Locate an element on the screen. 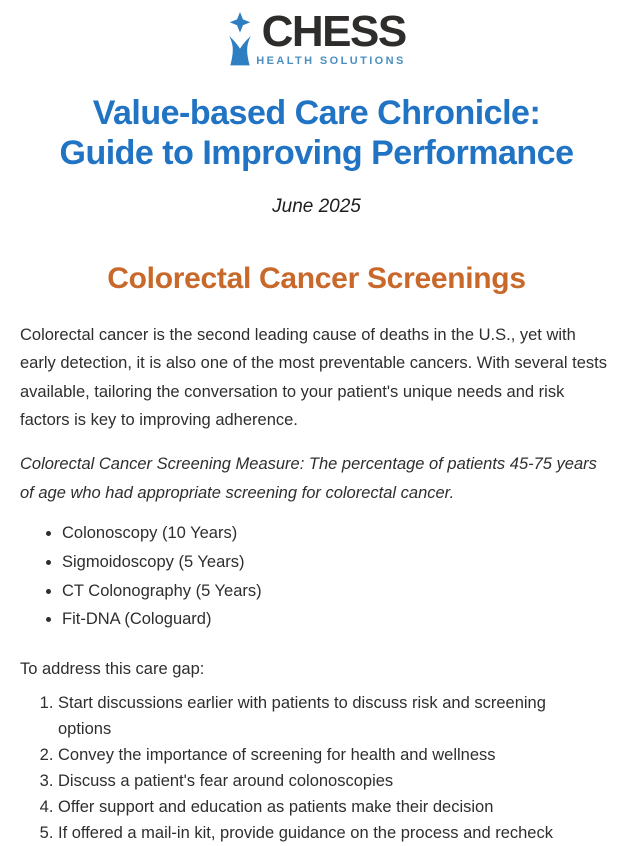  screening-option-item: Colonoscopy (10 Years) is located at coordinates (332, 533).